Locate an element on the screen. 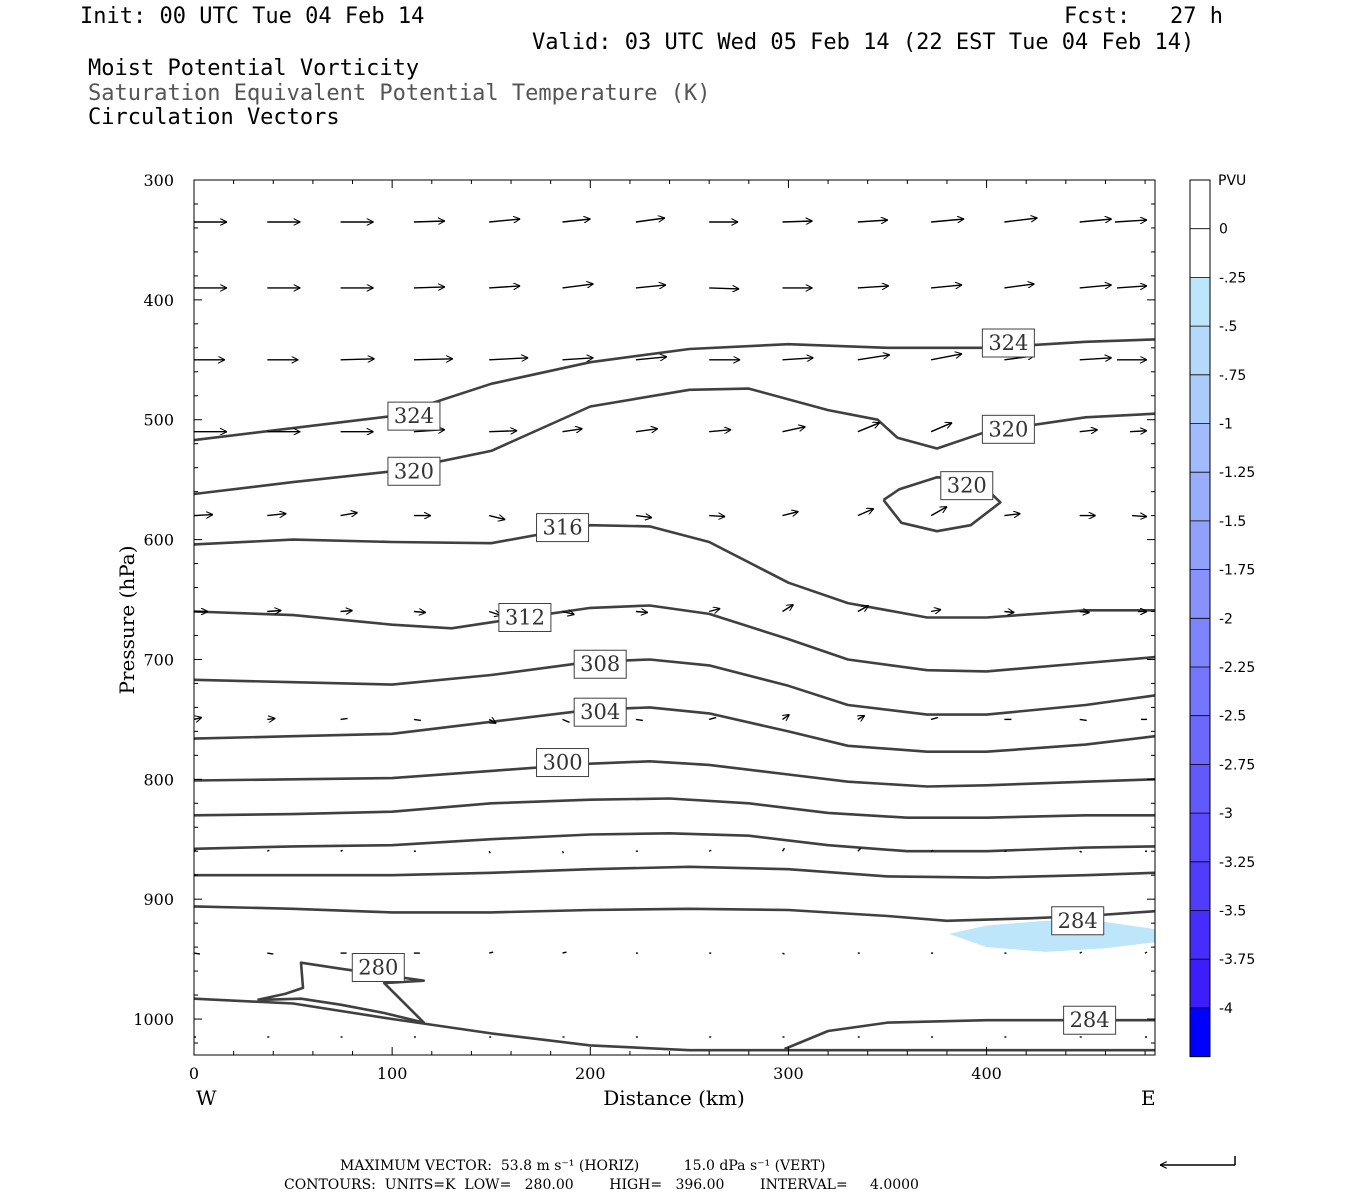 The image size is (1350, 1200). contour-label-284-10: 284 is located at coordinates (1078, 921).